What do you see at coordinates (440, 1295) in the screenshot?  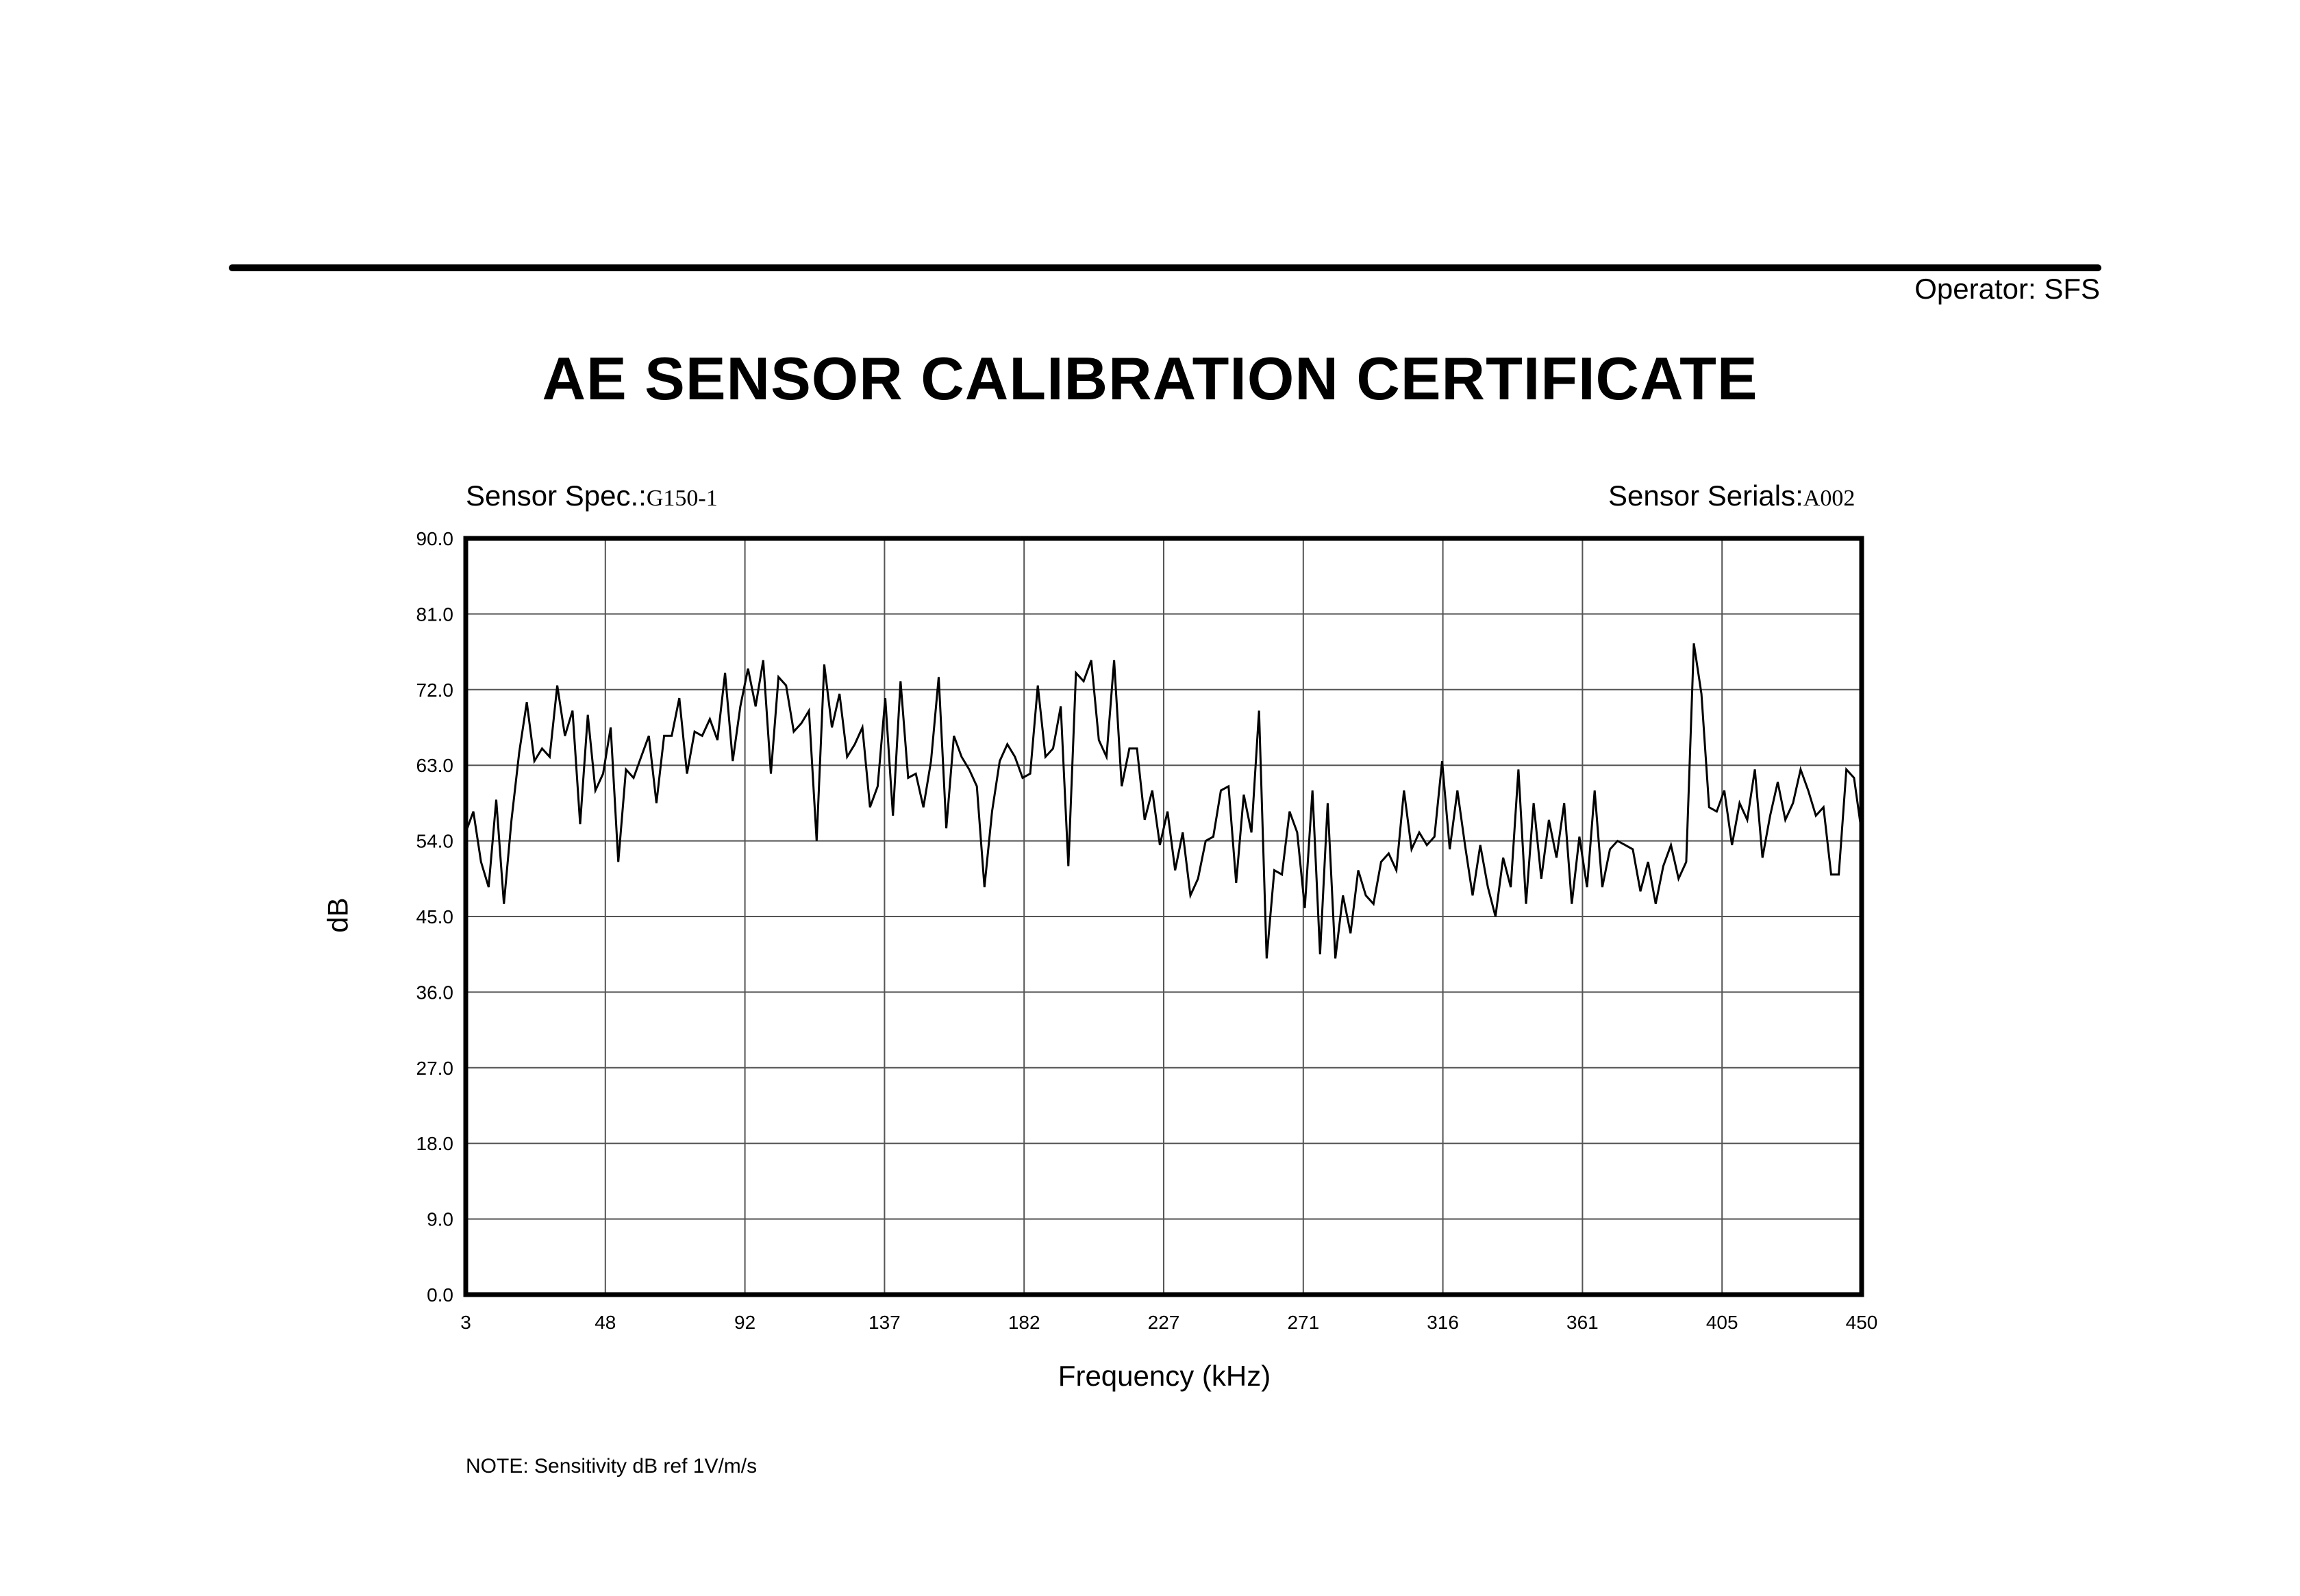 I see `y-tick-label: 0.0` at bounding box center [440, 1295].